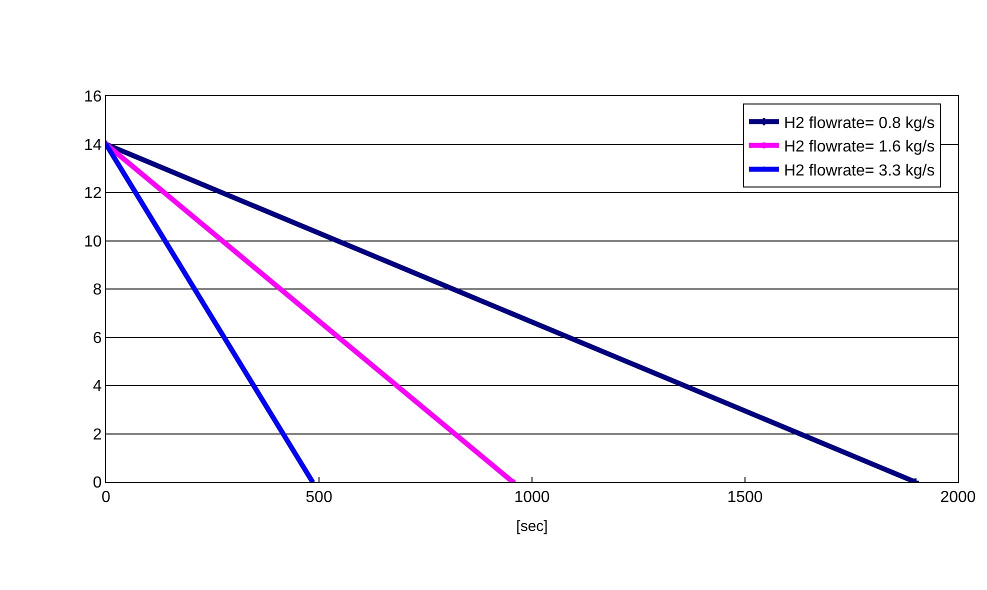 This screenshot has width=987, height=590. What do you see at coordinates (745, 497) in the screenshot?
I see `x-tick-label: 1500` at bounding box center [745, 497].